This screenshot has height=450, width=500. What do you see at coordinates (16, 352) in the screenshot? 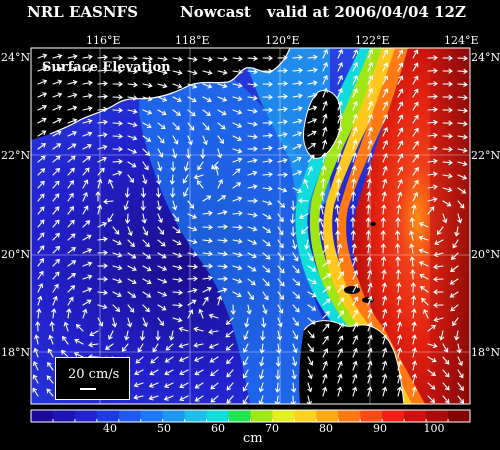
I see `lat-label-18-left: 18°N` at bounding box center [16, 352].